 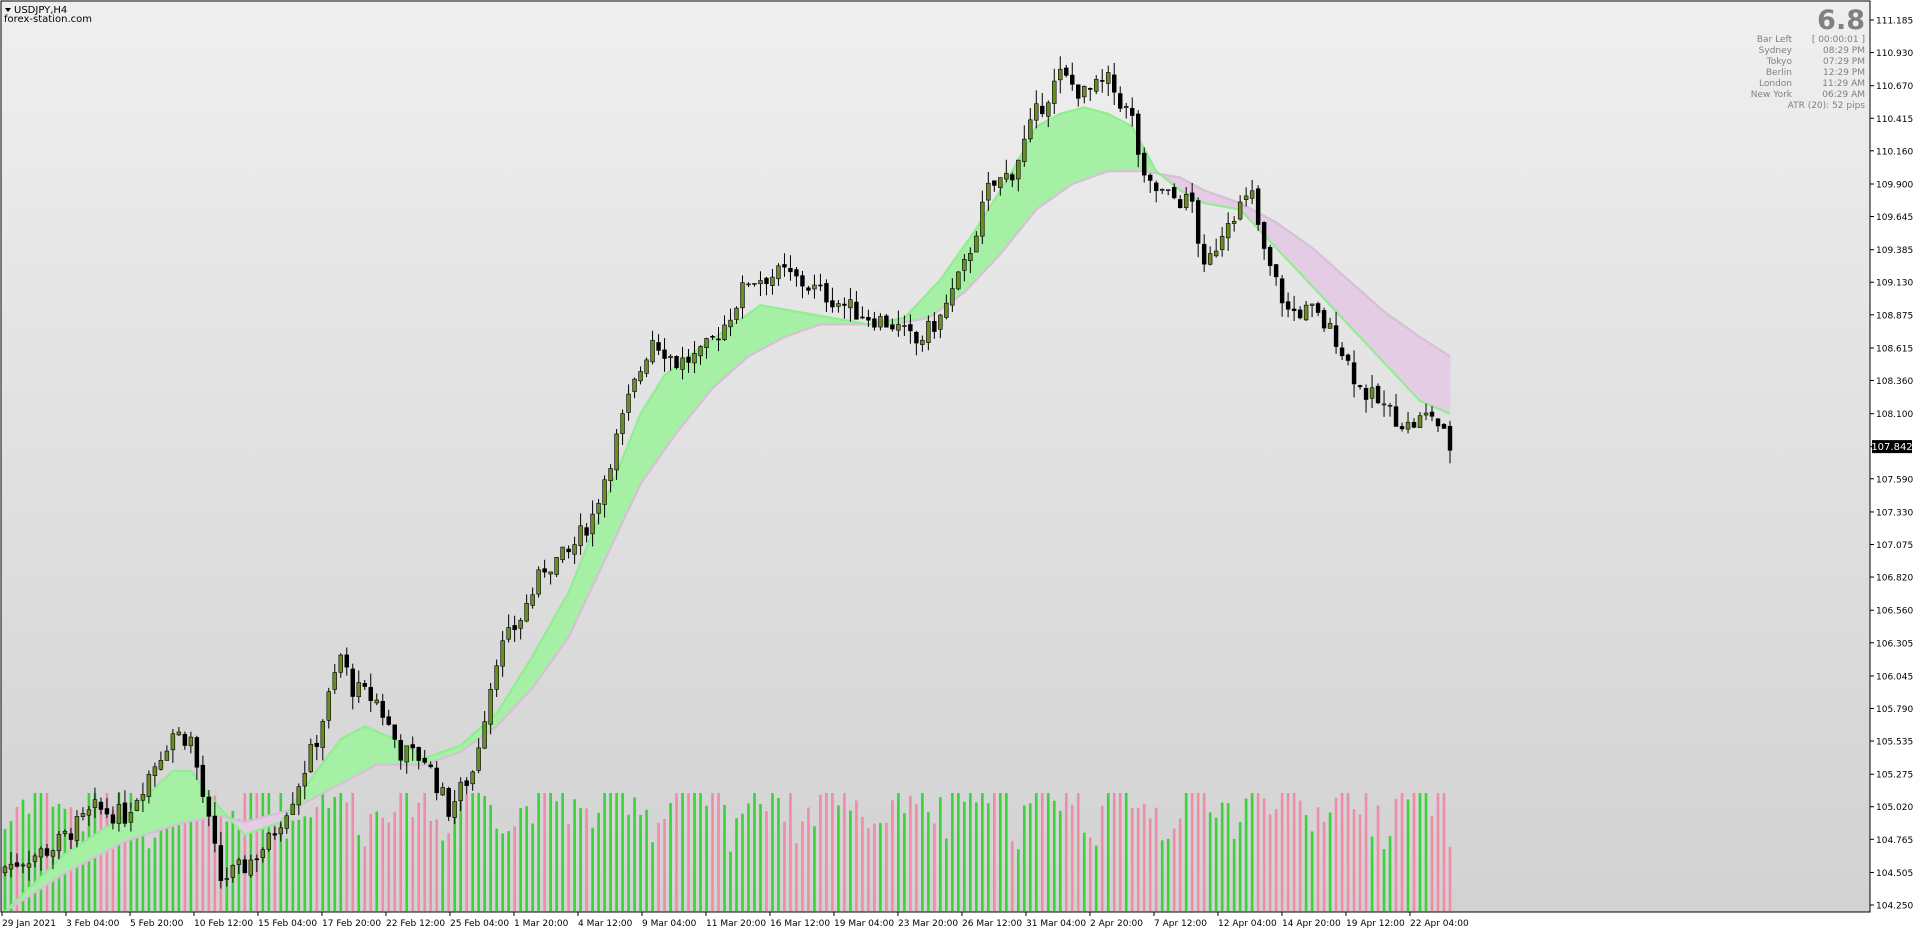 What do you see at coordinates (1116, 924) in the screenshot?
I see `x-tick-label: 2 Apr 20:00` at bounding box center [1116, 924].